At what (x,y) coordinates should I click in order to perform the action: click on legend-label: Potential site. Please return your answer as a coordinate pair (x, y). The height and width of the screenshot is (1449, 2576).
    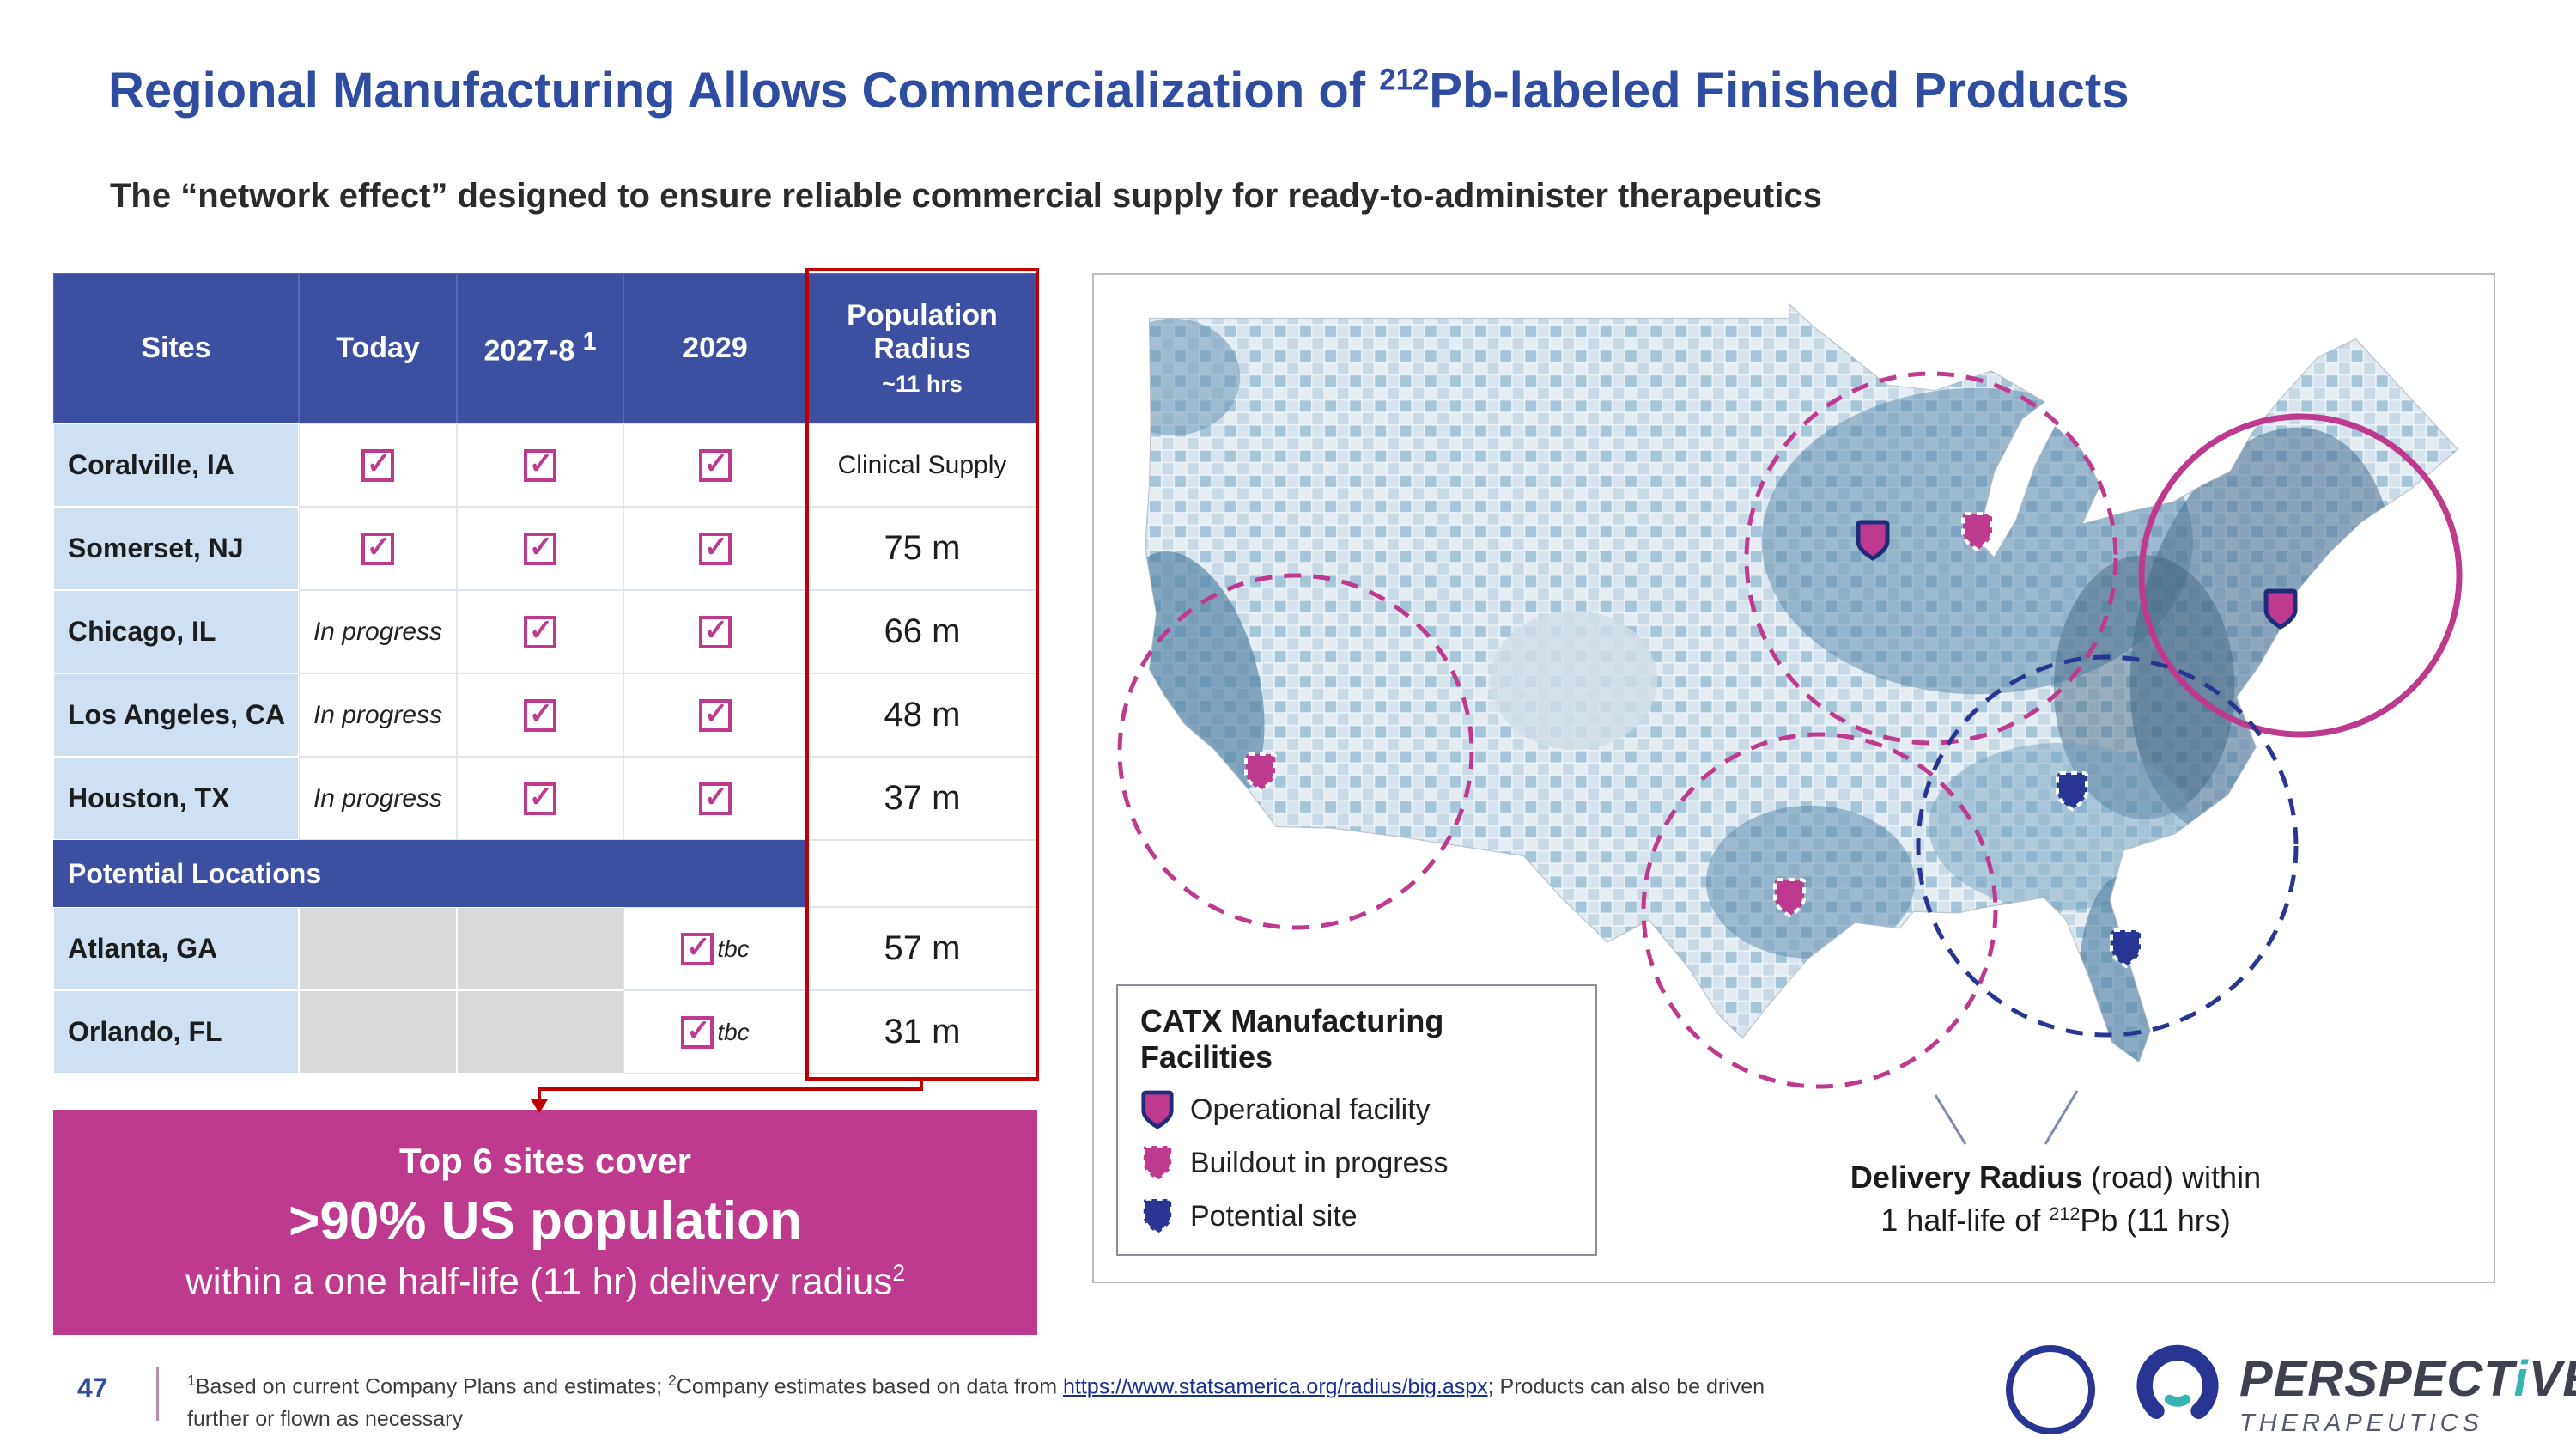
    Looking at the image, I should click on (1274, 1216).